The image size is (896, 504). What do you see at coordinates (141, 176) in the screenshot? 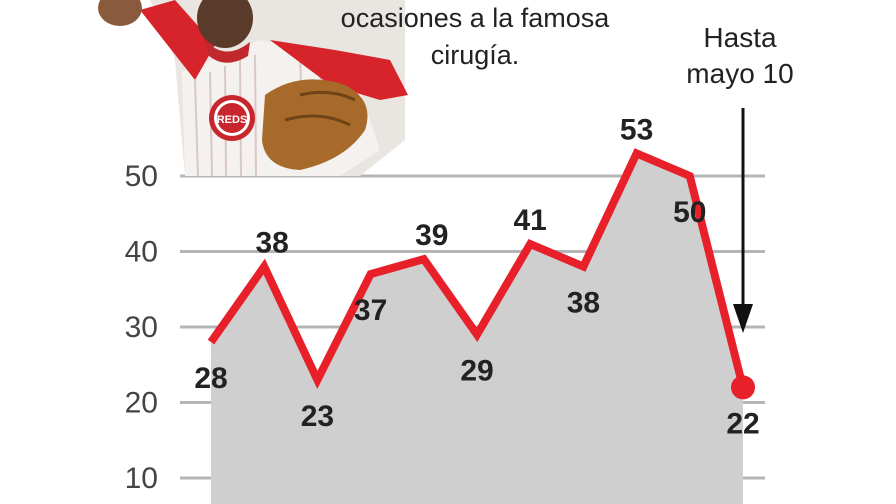
I see `y-tick-label: 50` at bounding box center [141, 176].